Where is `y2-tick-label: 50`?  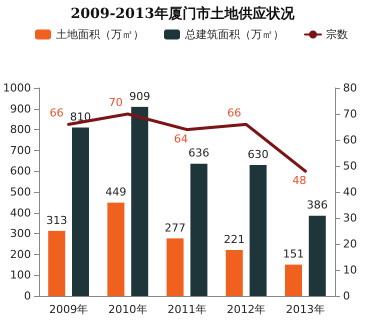 y2-tick-label: 50 is located at coordinates (350, 166).